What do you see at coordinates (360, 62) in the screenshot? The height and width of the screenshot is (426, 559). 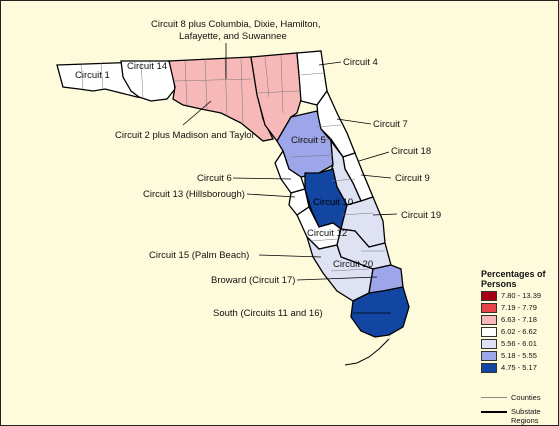 I see `label-circuit4: Circuit 4` at bounding box center [360, 62].